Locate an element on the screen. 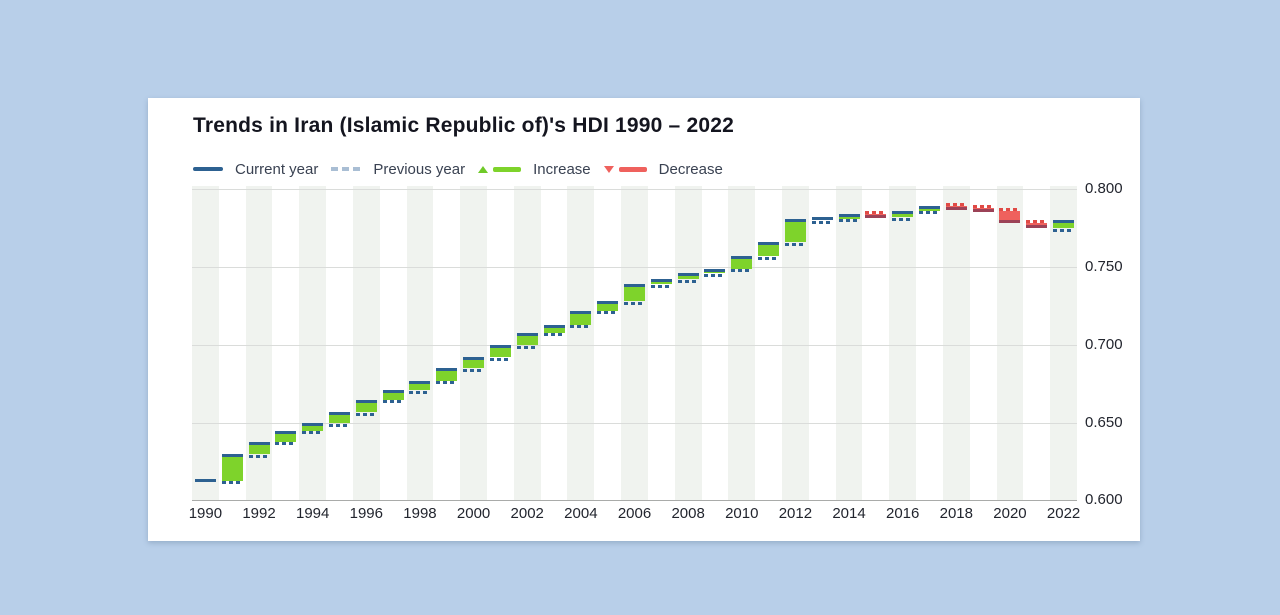 This screenshot has height=615, width=1280. hdi-bar-2020 is located at coordinates (1010, 343).